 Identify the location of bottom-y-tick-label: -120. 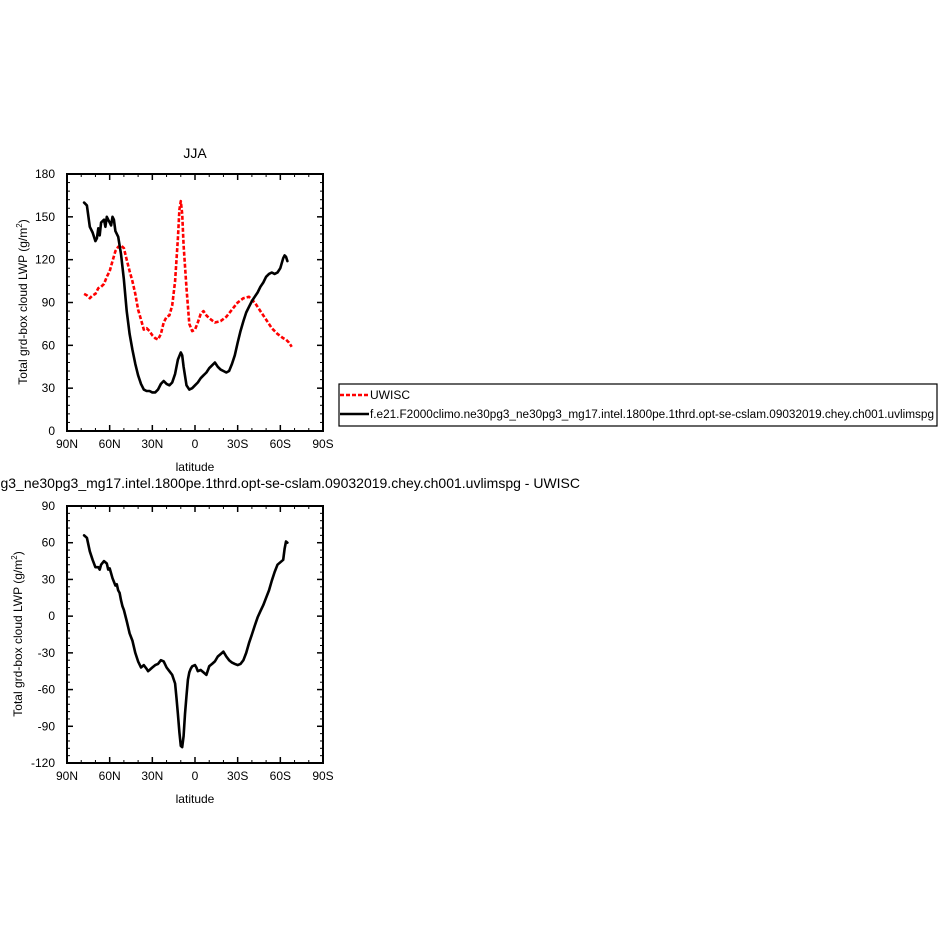
(43, 763).